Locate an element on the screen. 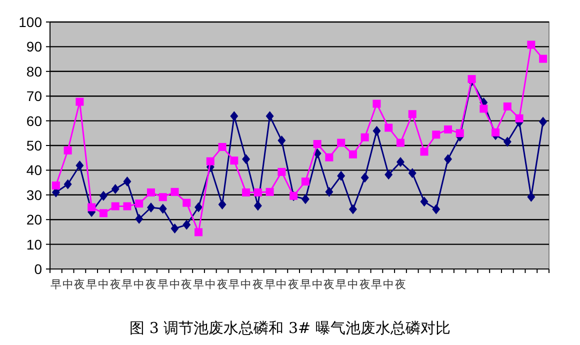  y-tick-label: 80 is located at coordinates (34, 71).